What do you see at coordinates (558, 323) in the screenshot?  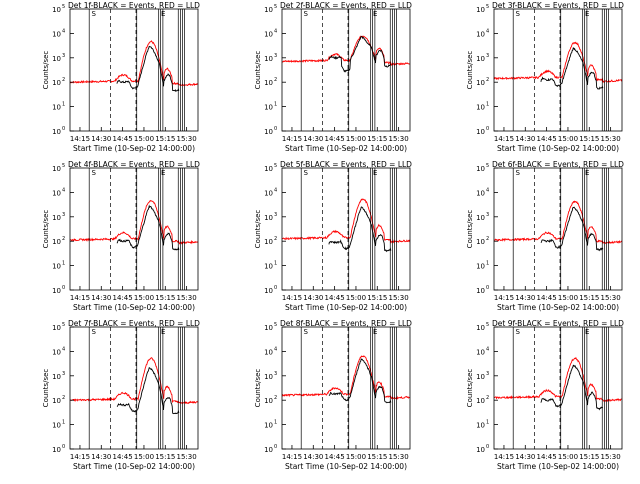 I see `panel-title: Det 9f-BLACK = Events, RED = LLD` at bounding box center [558, 323].